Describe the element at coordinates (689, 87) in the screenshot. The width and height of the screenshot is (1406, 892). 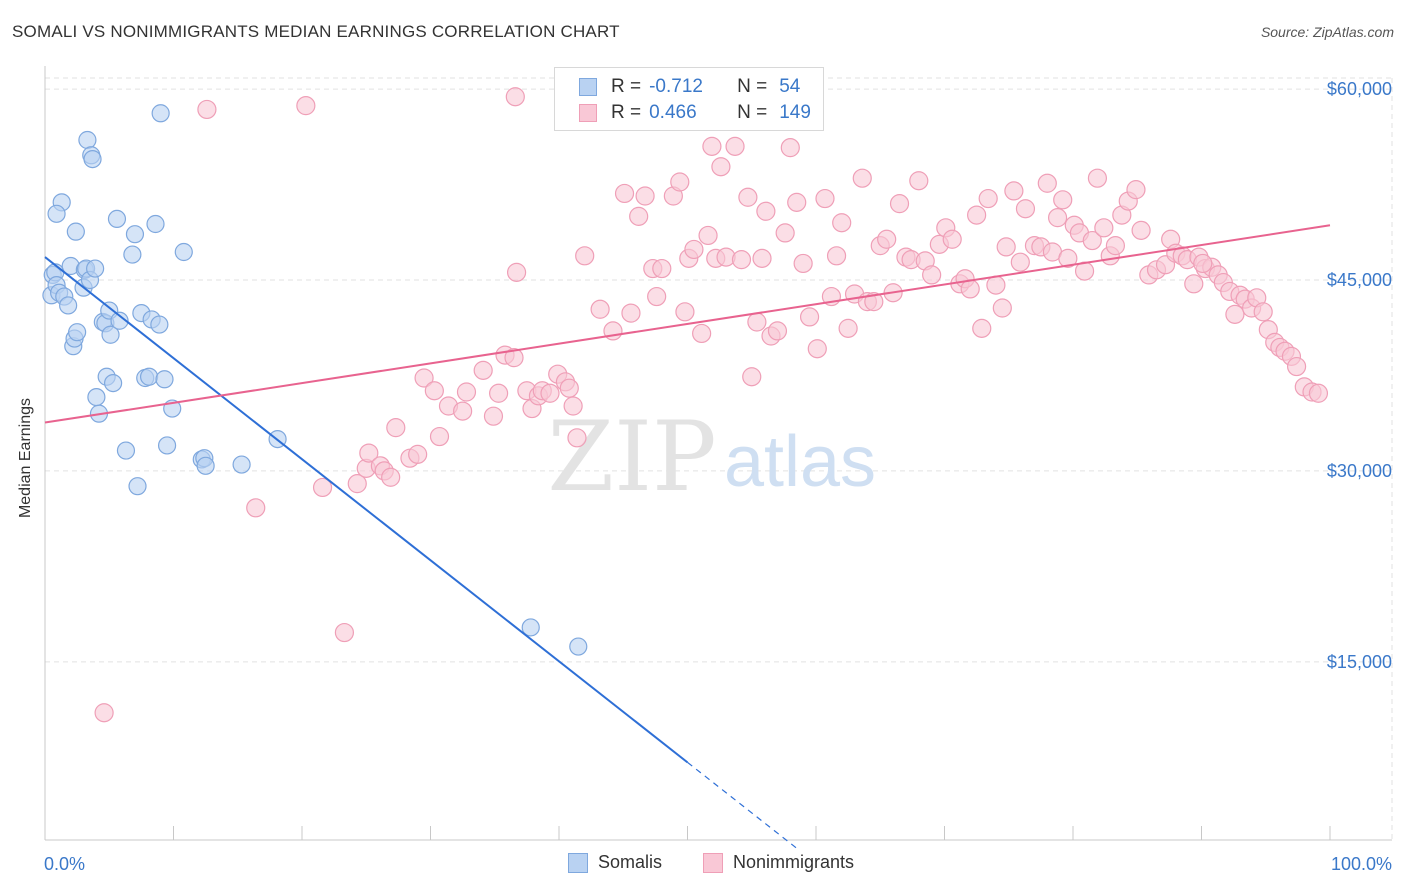
I see `legend-row-somalis: R = -0.712 N = 54` at that location.